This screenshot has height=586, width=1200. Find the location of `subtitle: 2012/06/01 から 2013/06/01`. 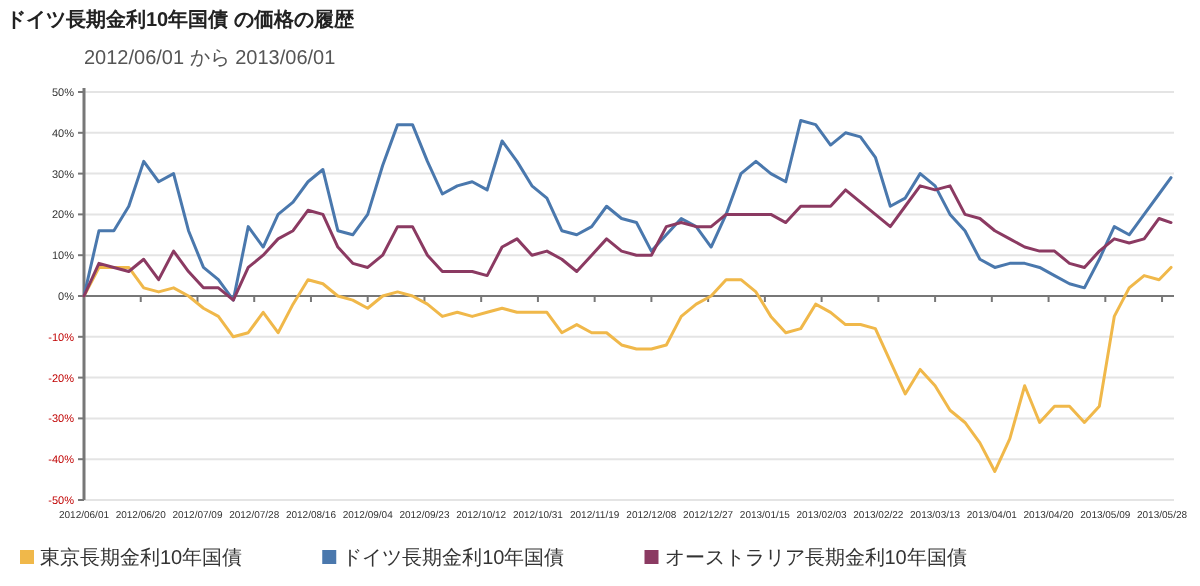

subtitle: 2012/06/01 から 2013/06/01 is located at coordinates (210, 59).